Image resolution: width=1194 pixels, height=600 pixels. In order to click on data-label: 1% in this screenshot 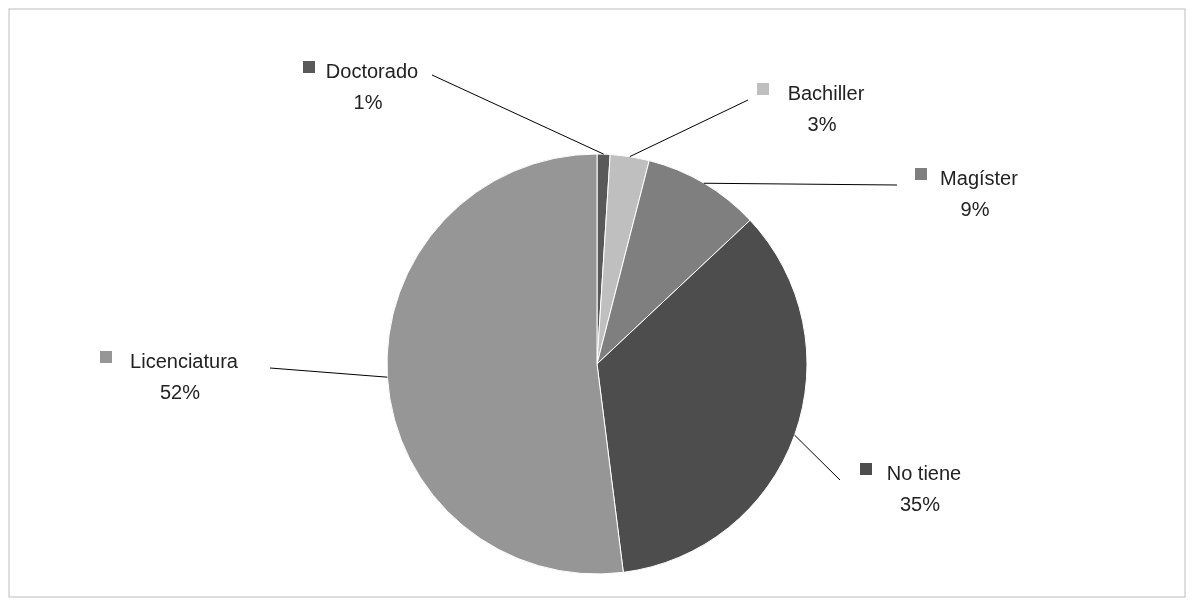, I will do `click(368, 102)`.